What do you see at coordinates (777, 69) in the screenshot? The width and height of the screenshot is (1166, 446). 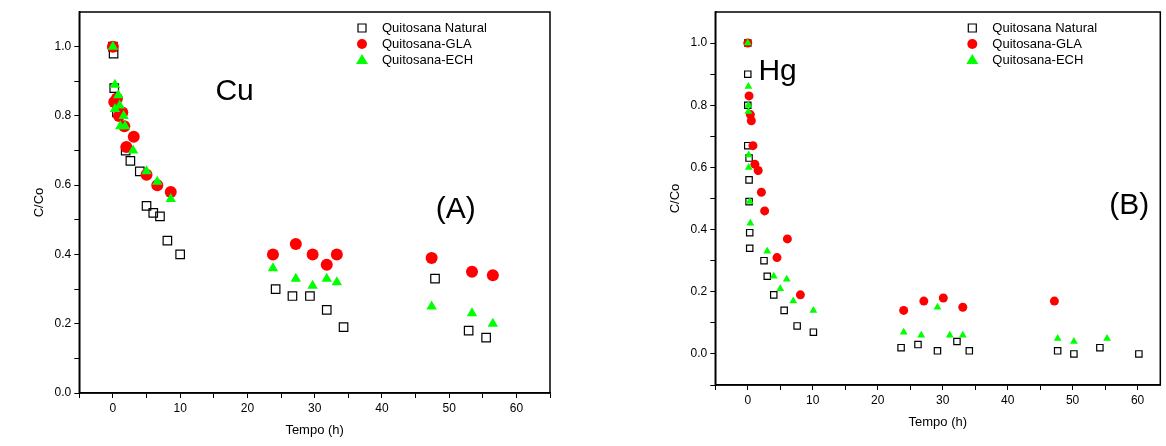 I see `annotation: Hg` at bounding box center [777, 69].